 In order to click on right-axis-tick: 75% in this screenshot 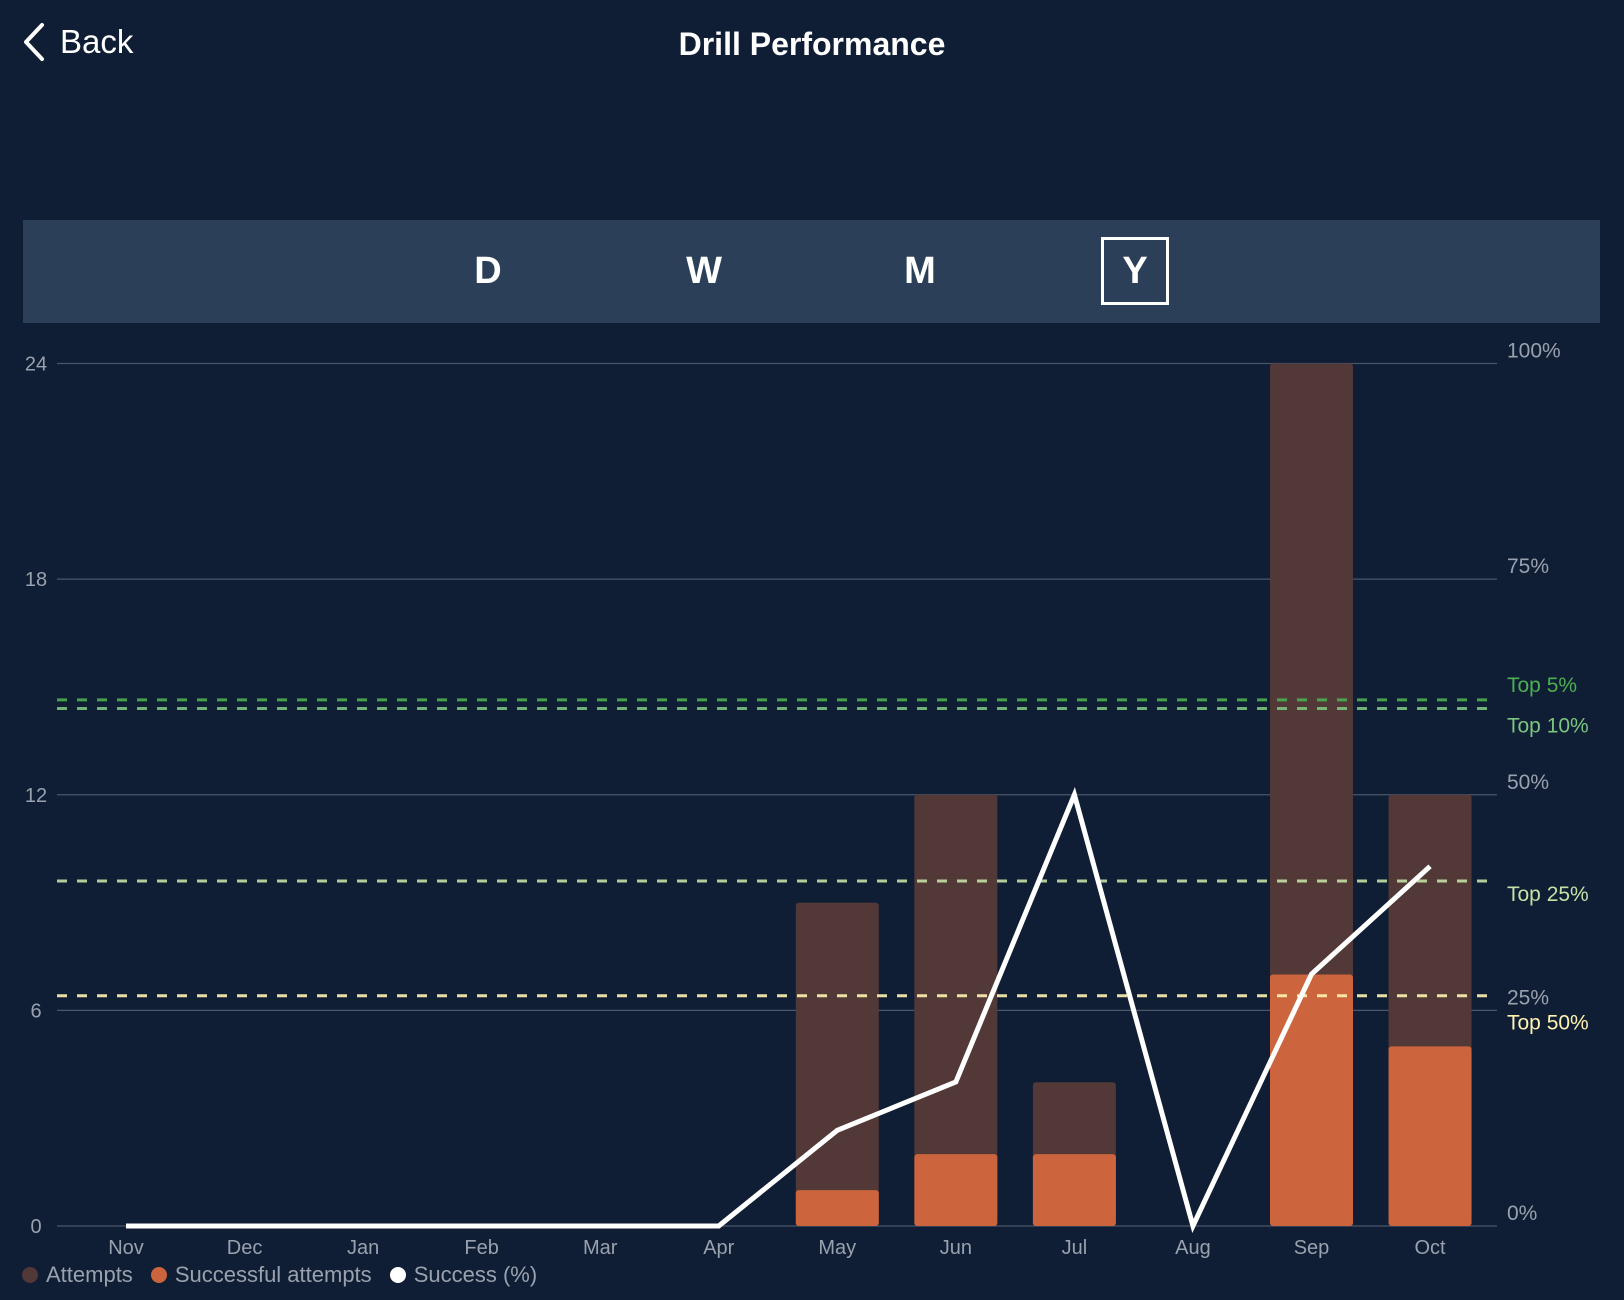, I will do `click(1528, 566)`.